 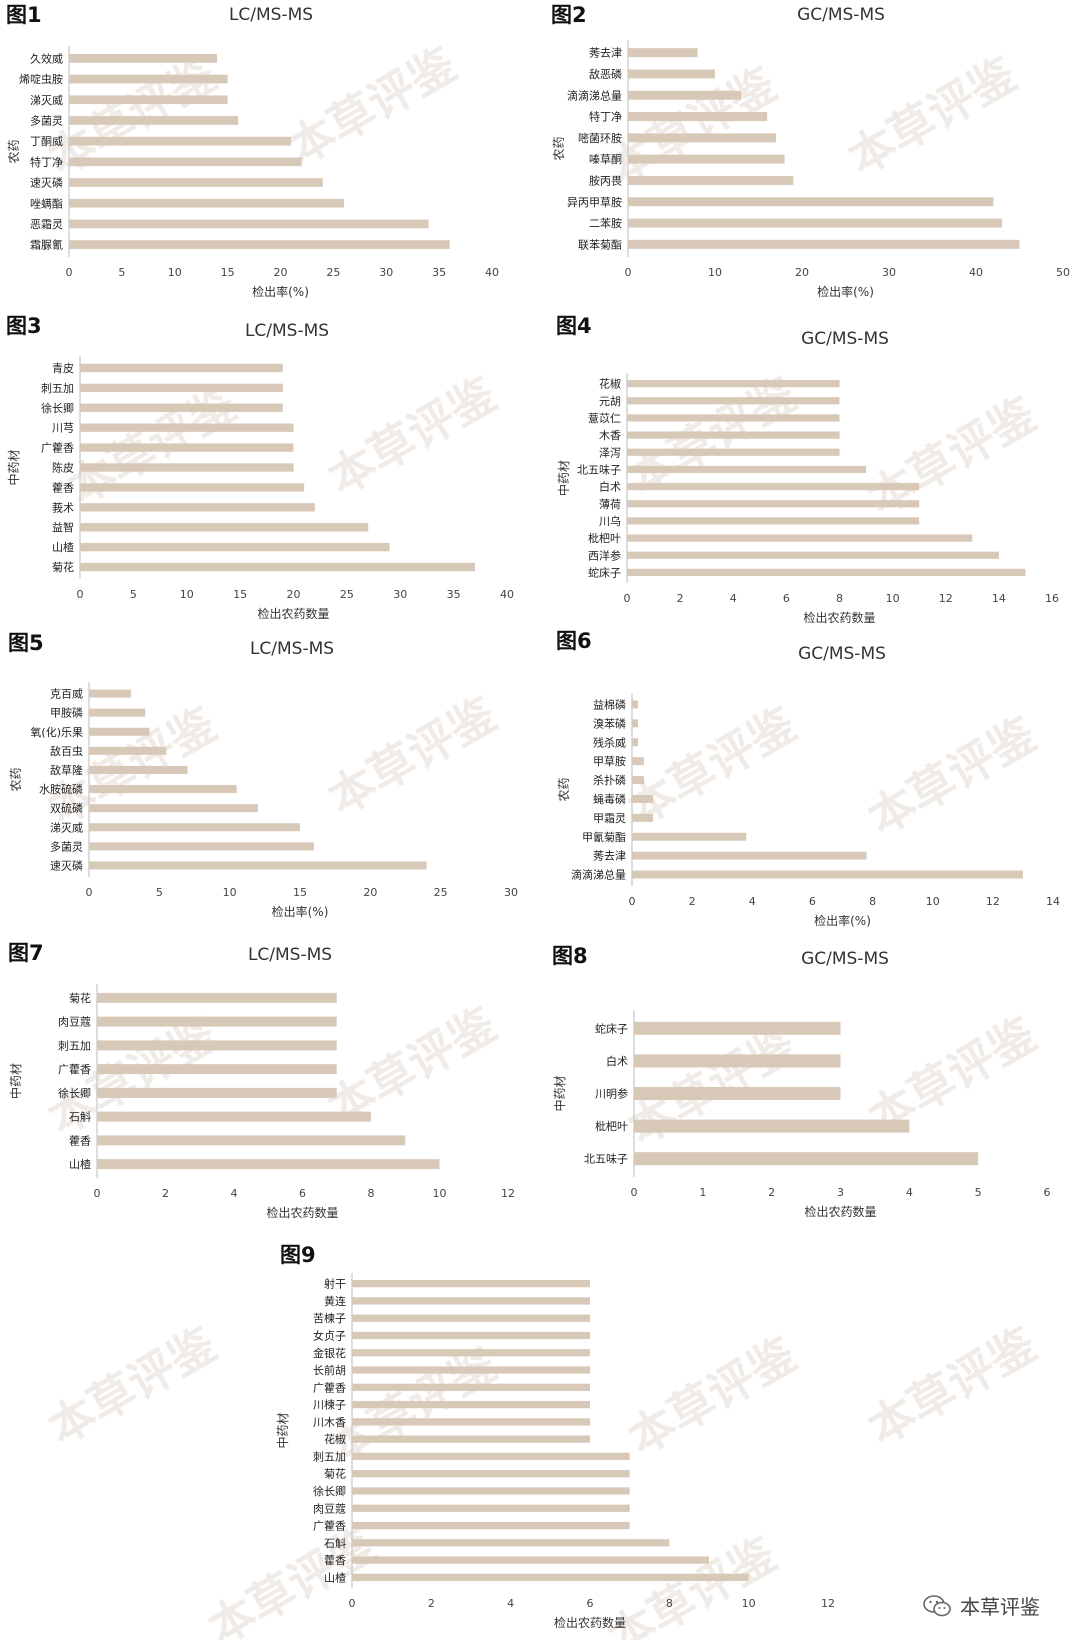 I want to click on figure-label: 图2, so click(x=569, y=15).